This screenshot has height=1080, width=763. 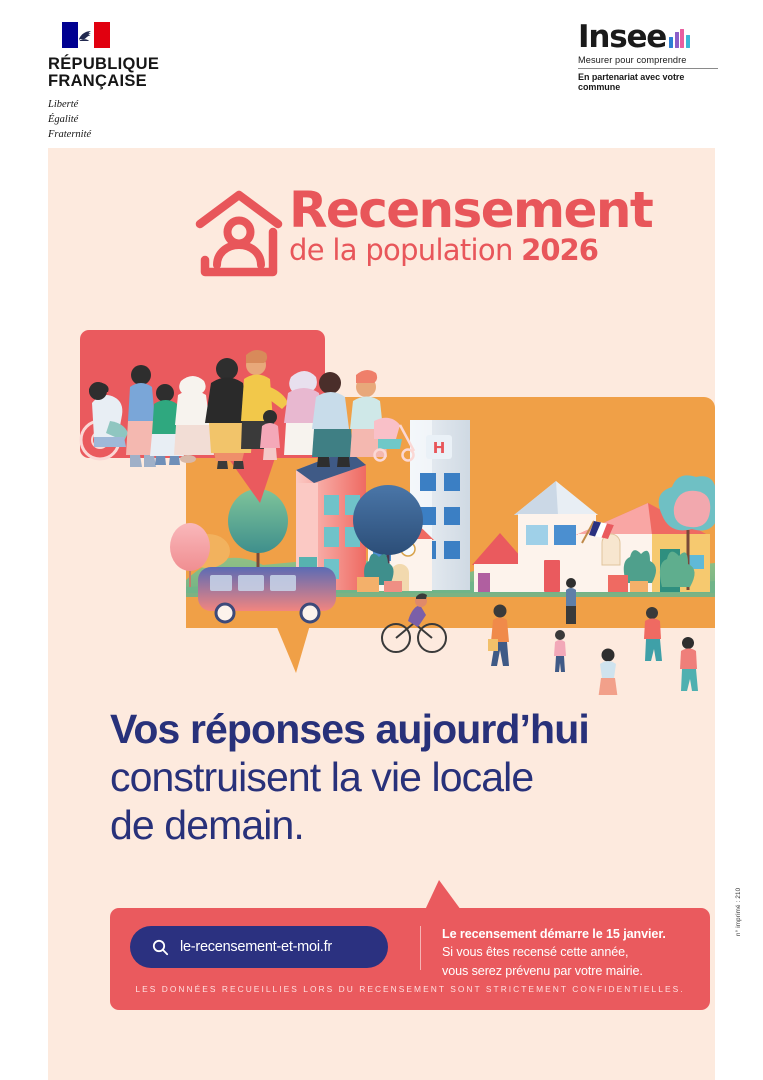 What do you see at coordinates (554, 934) in the screenshot?
I see `promo-bold-line: Le recensement démarre le 15 janvier.` at bounding box center [554, 934].